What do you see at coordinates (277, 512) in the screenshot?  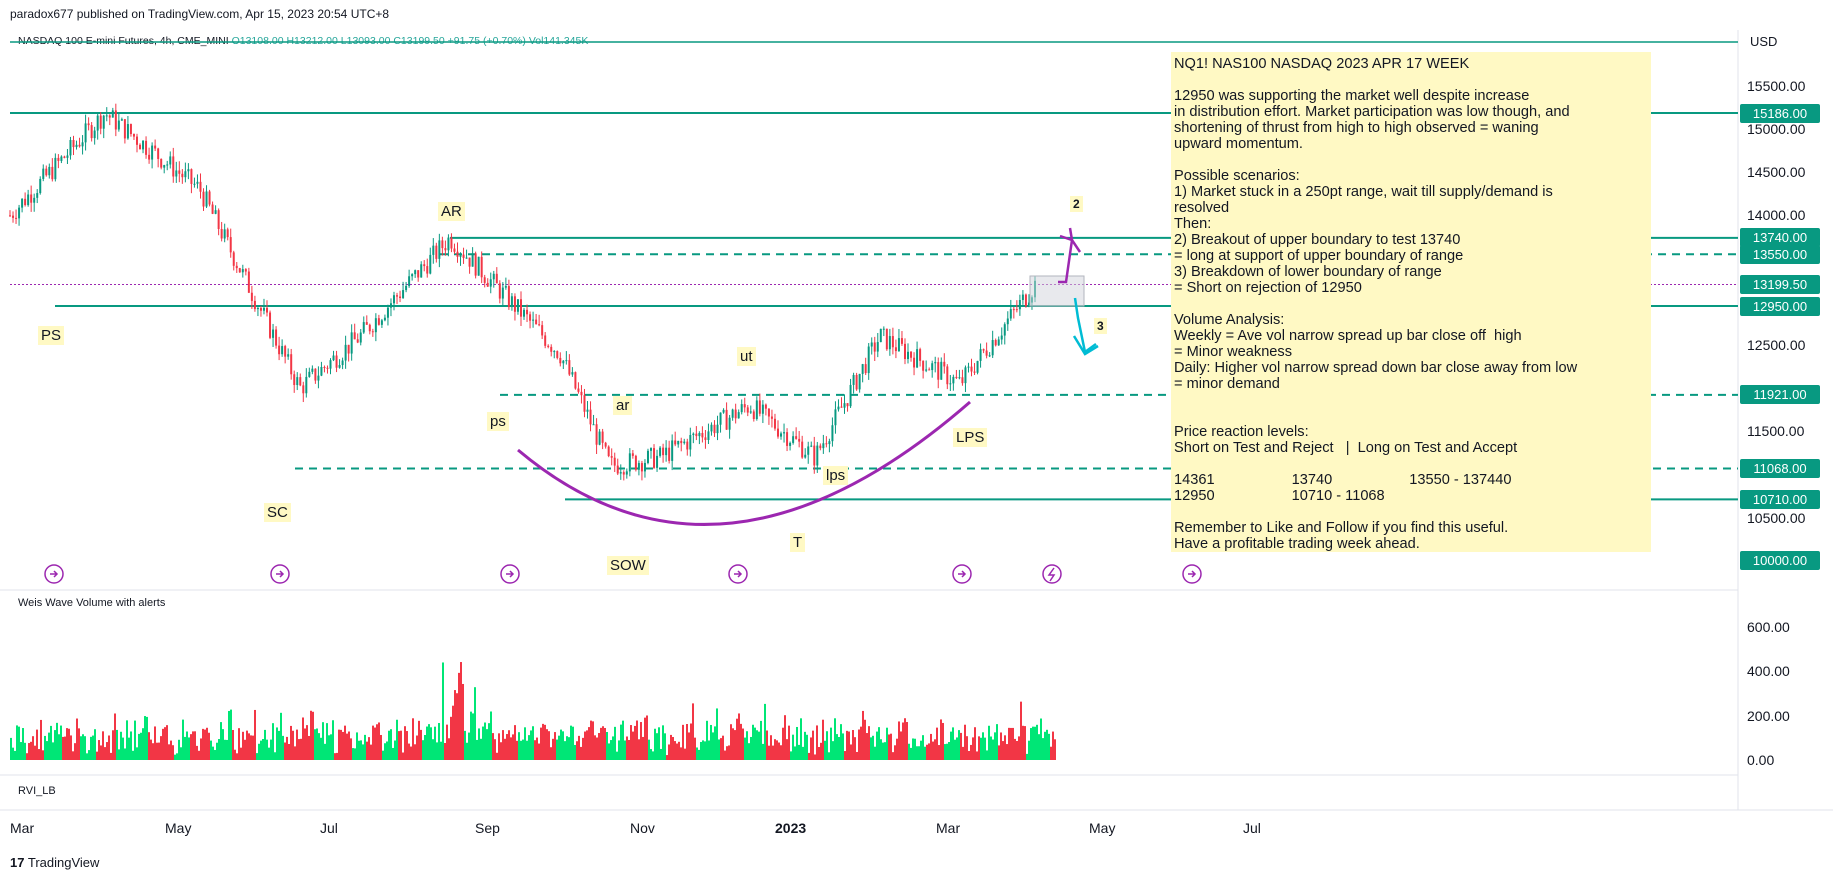 I see `wyckoff-label: SC` at bounding box center [277, 512].